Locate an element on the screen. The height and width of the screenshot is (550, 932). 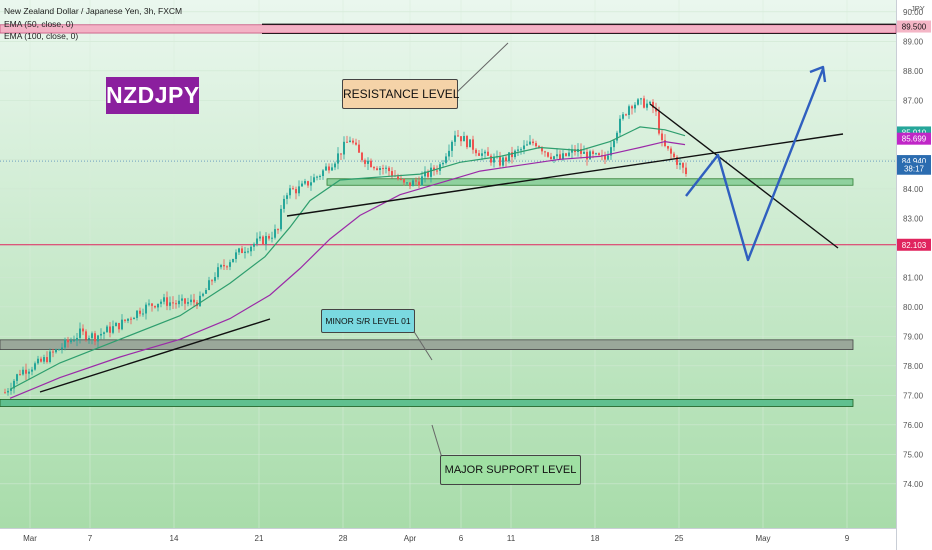
x-tick-label: 18 is located at coordinates (595, 538).